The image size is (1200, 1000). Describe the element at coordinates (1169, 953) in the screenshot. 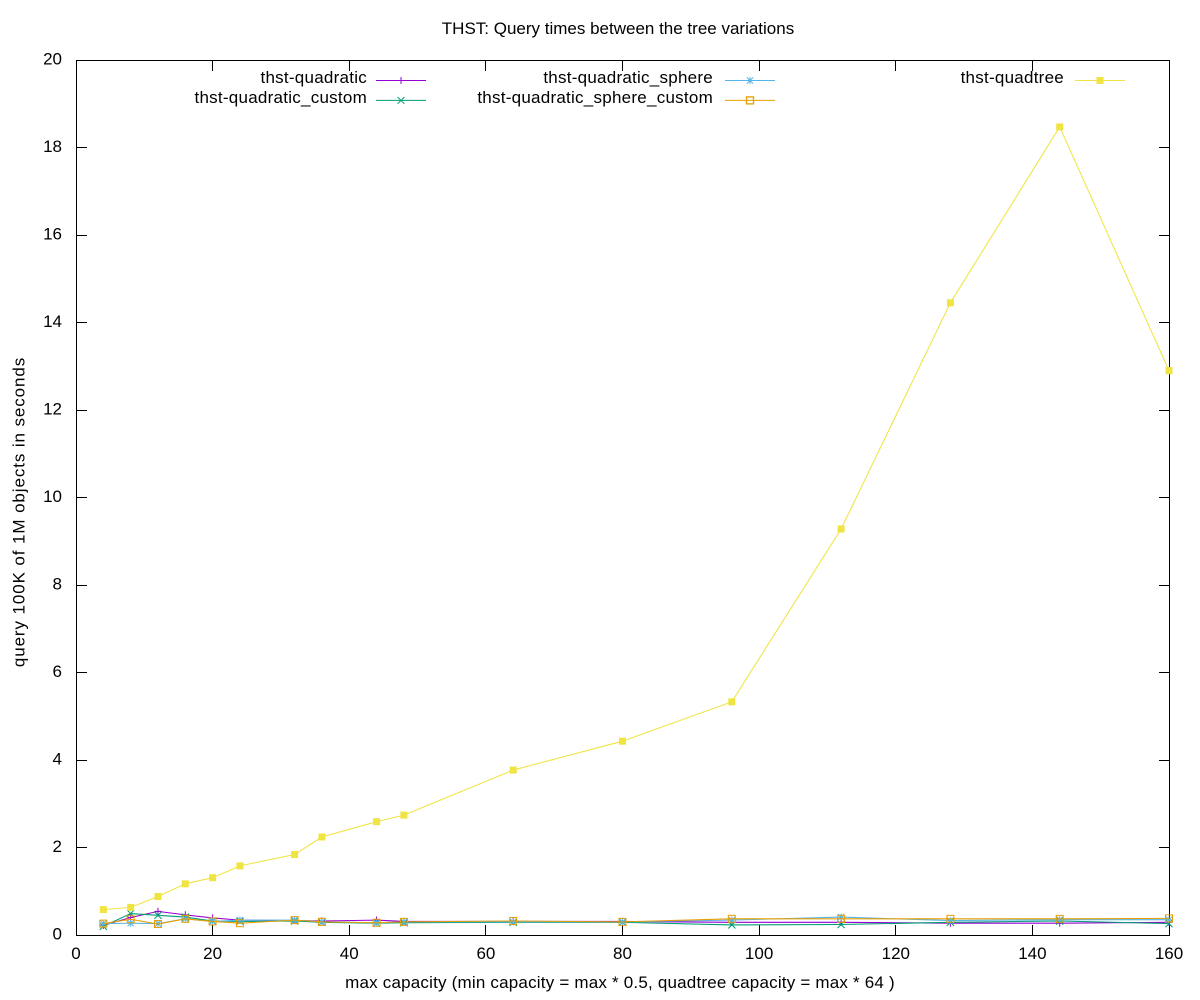

I see `svg-text: 160` at that location.